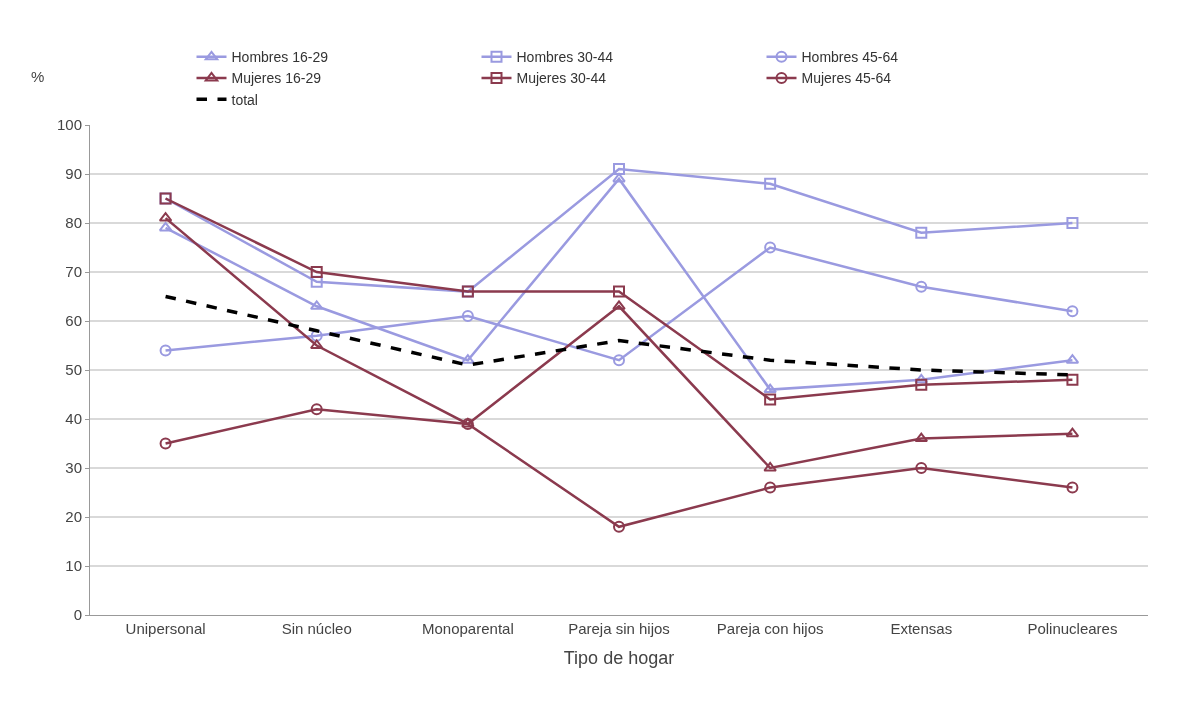  I want to click on x-tick-label: Monoparental, so click(467, 628).